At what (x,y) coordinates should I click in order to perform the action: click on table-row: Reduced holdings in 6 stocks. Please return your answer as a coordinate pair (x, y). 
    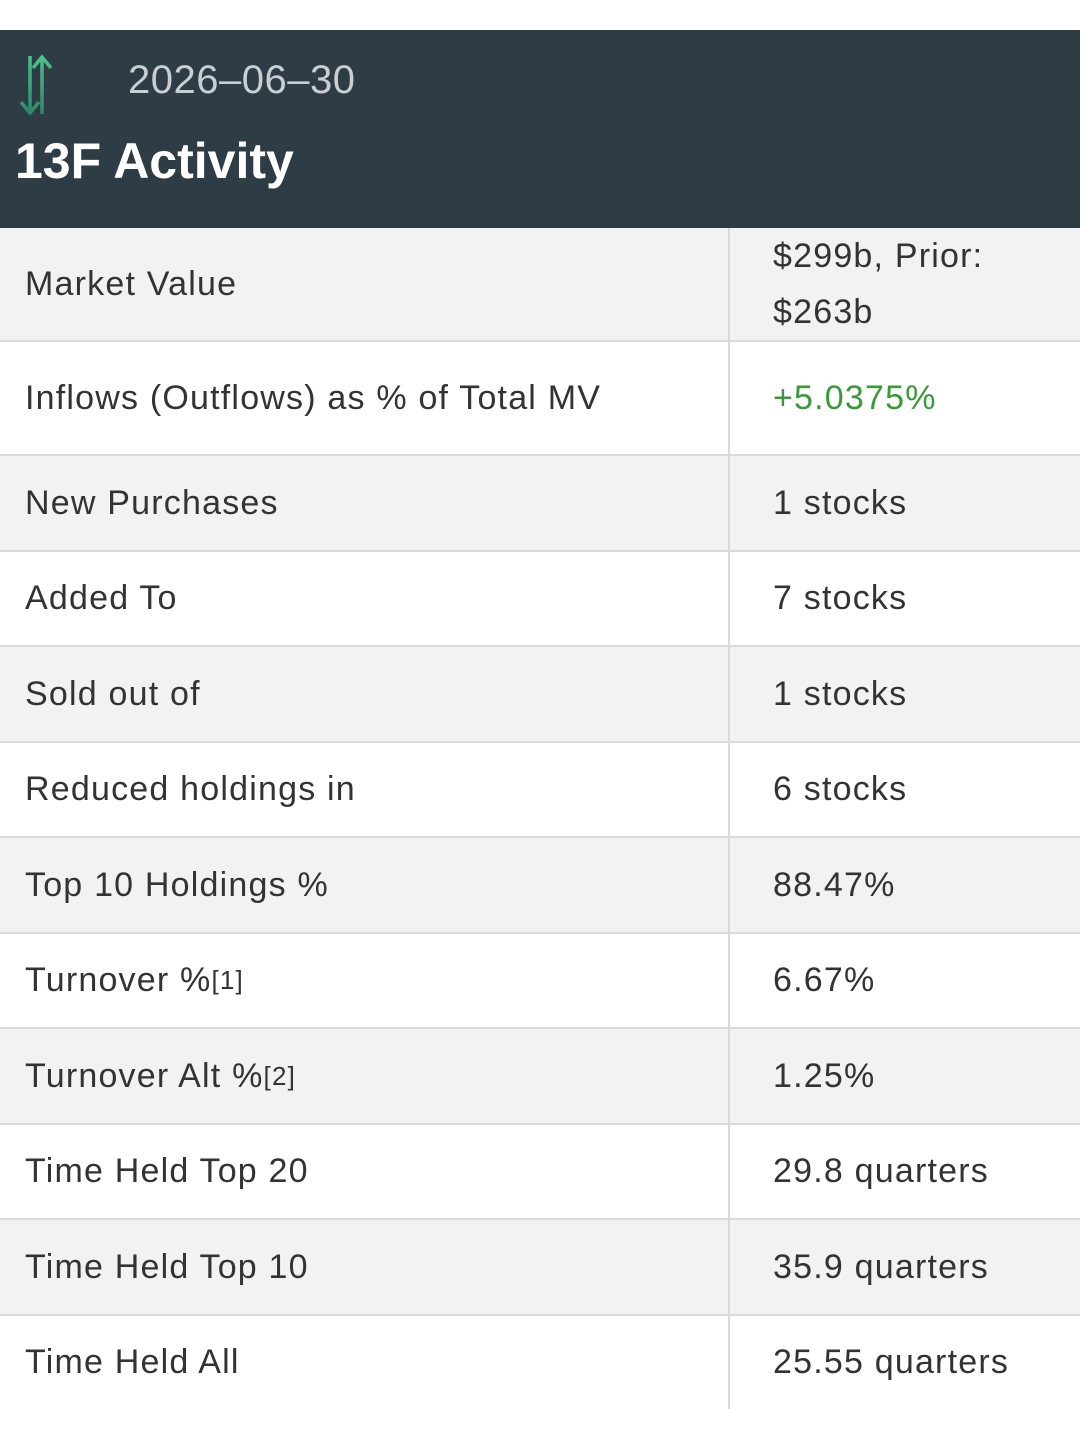
    Looking at the image, I should click on (540, 790).